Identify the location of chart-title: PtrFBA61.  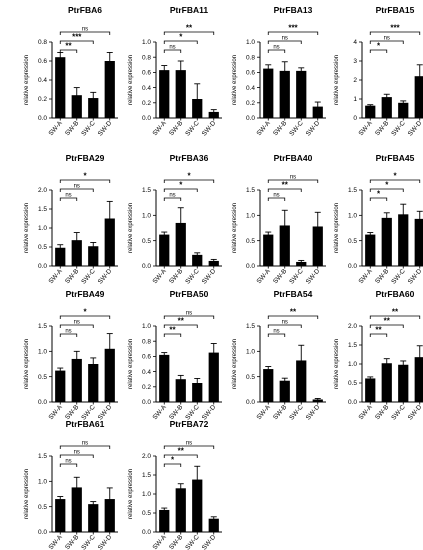
(85, 424).